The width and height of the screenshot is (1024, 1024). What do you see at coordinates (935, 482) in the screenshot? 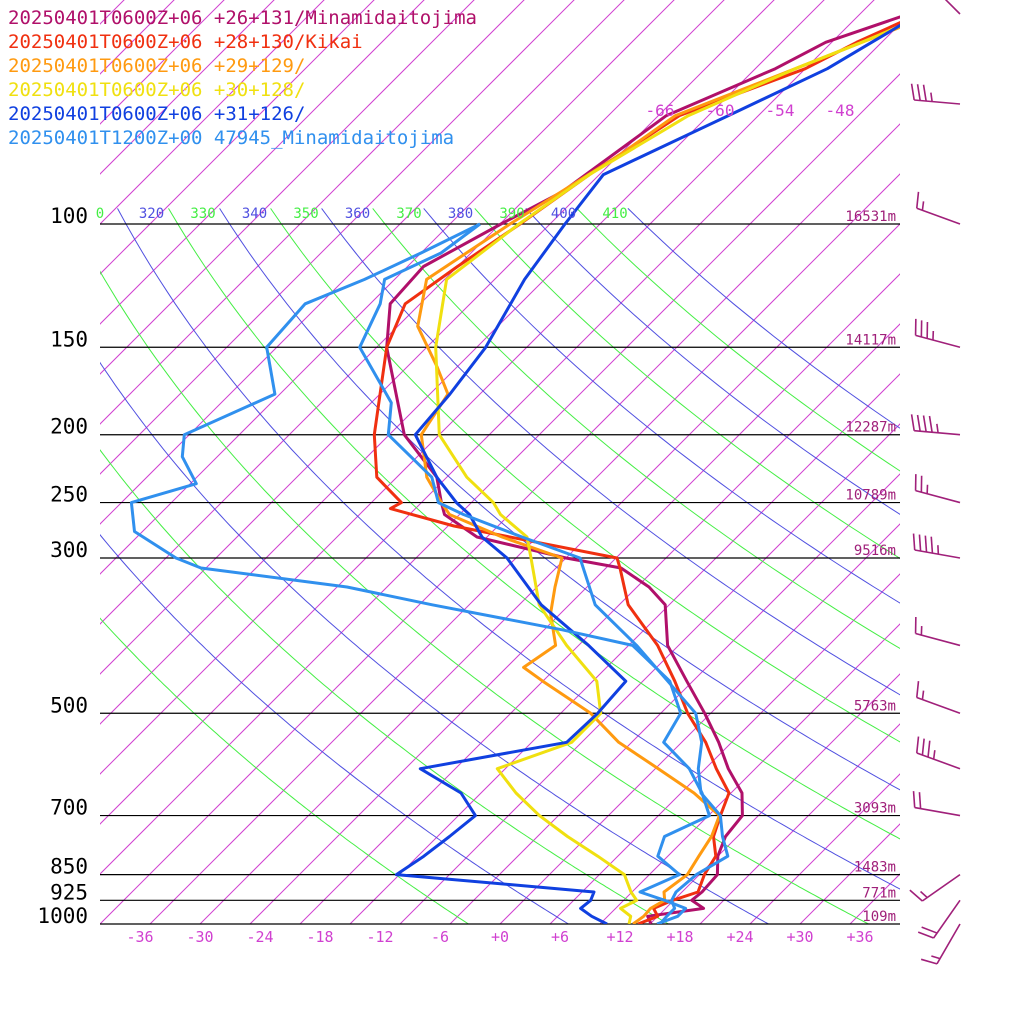
I see `wind-barbs` at bounding box center [935, 482].